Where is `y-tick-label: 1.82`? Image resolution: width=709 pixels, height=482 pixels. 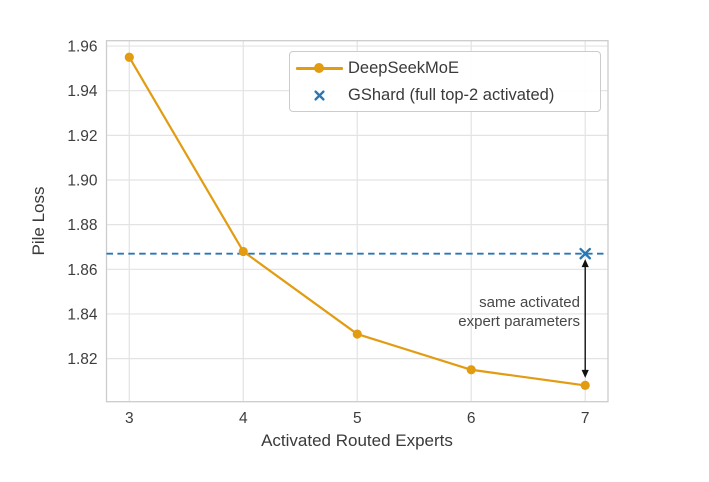 y-tick-label: 1.82 is located at coordinates (82, 359).